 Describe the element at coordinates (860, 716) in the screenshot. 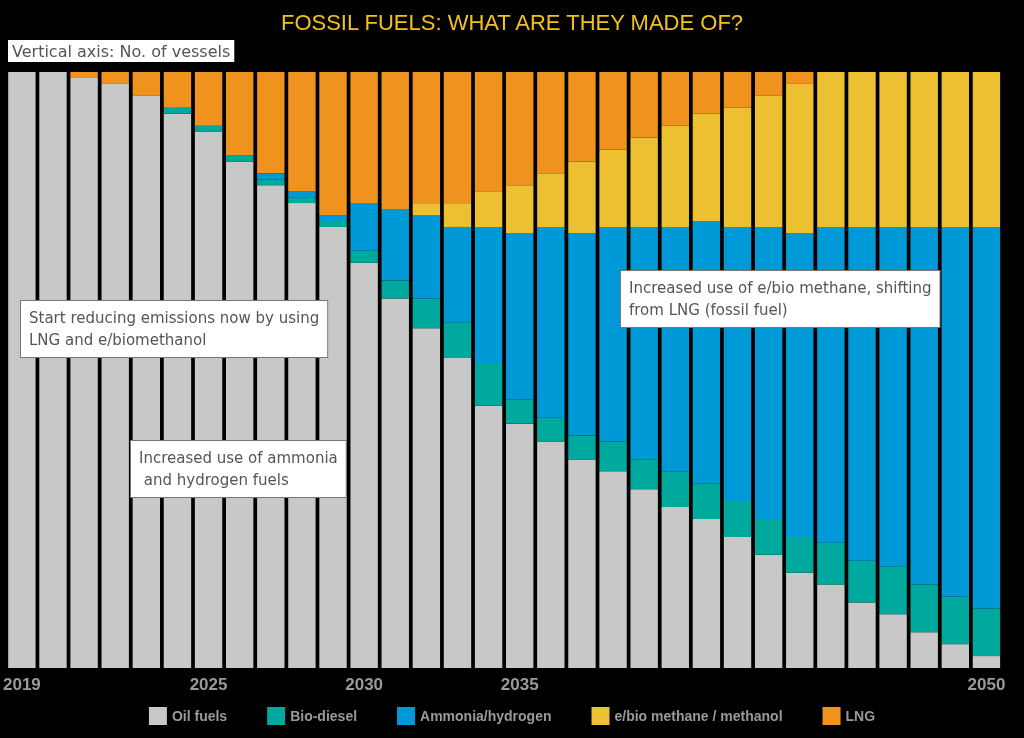

I see `legend-label: LNG` at that location.